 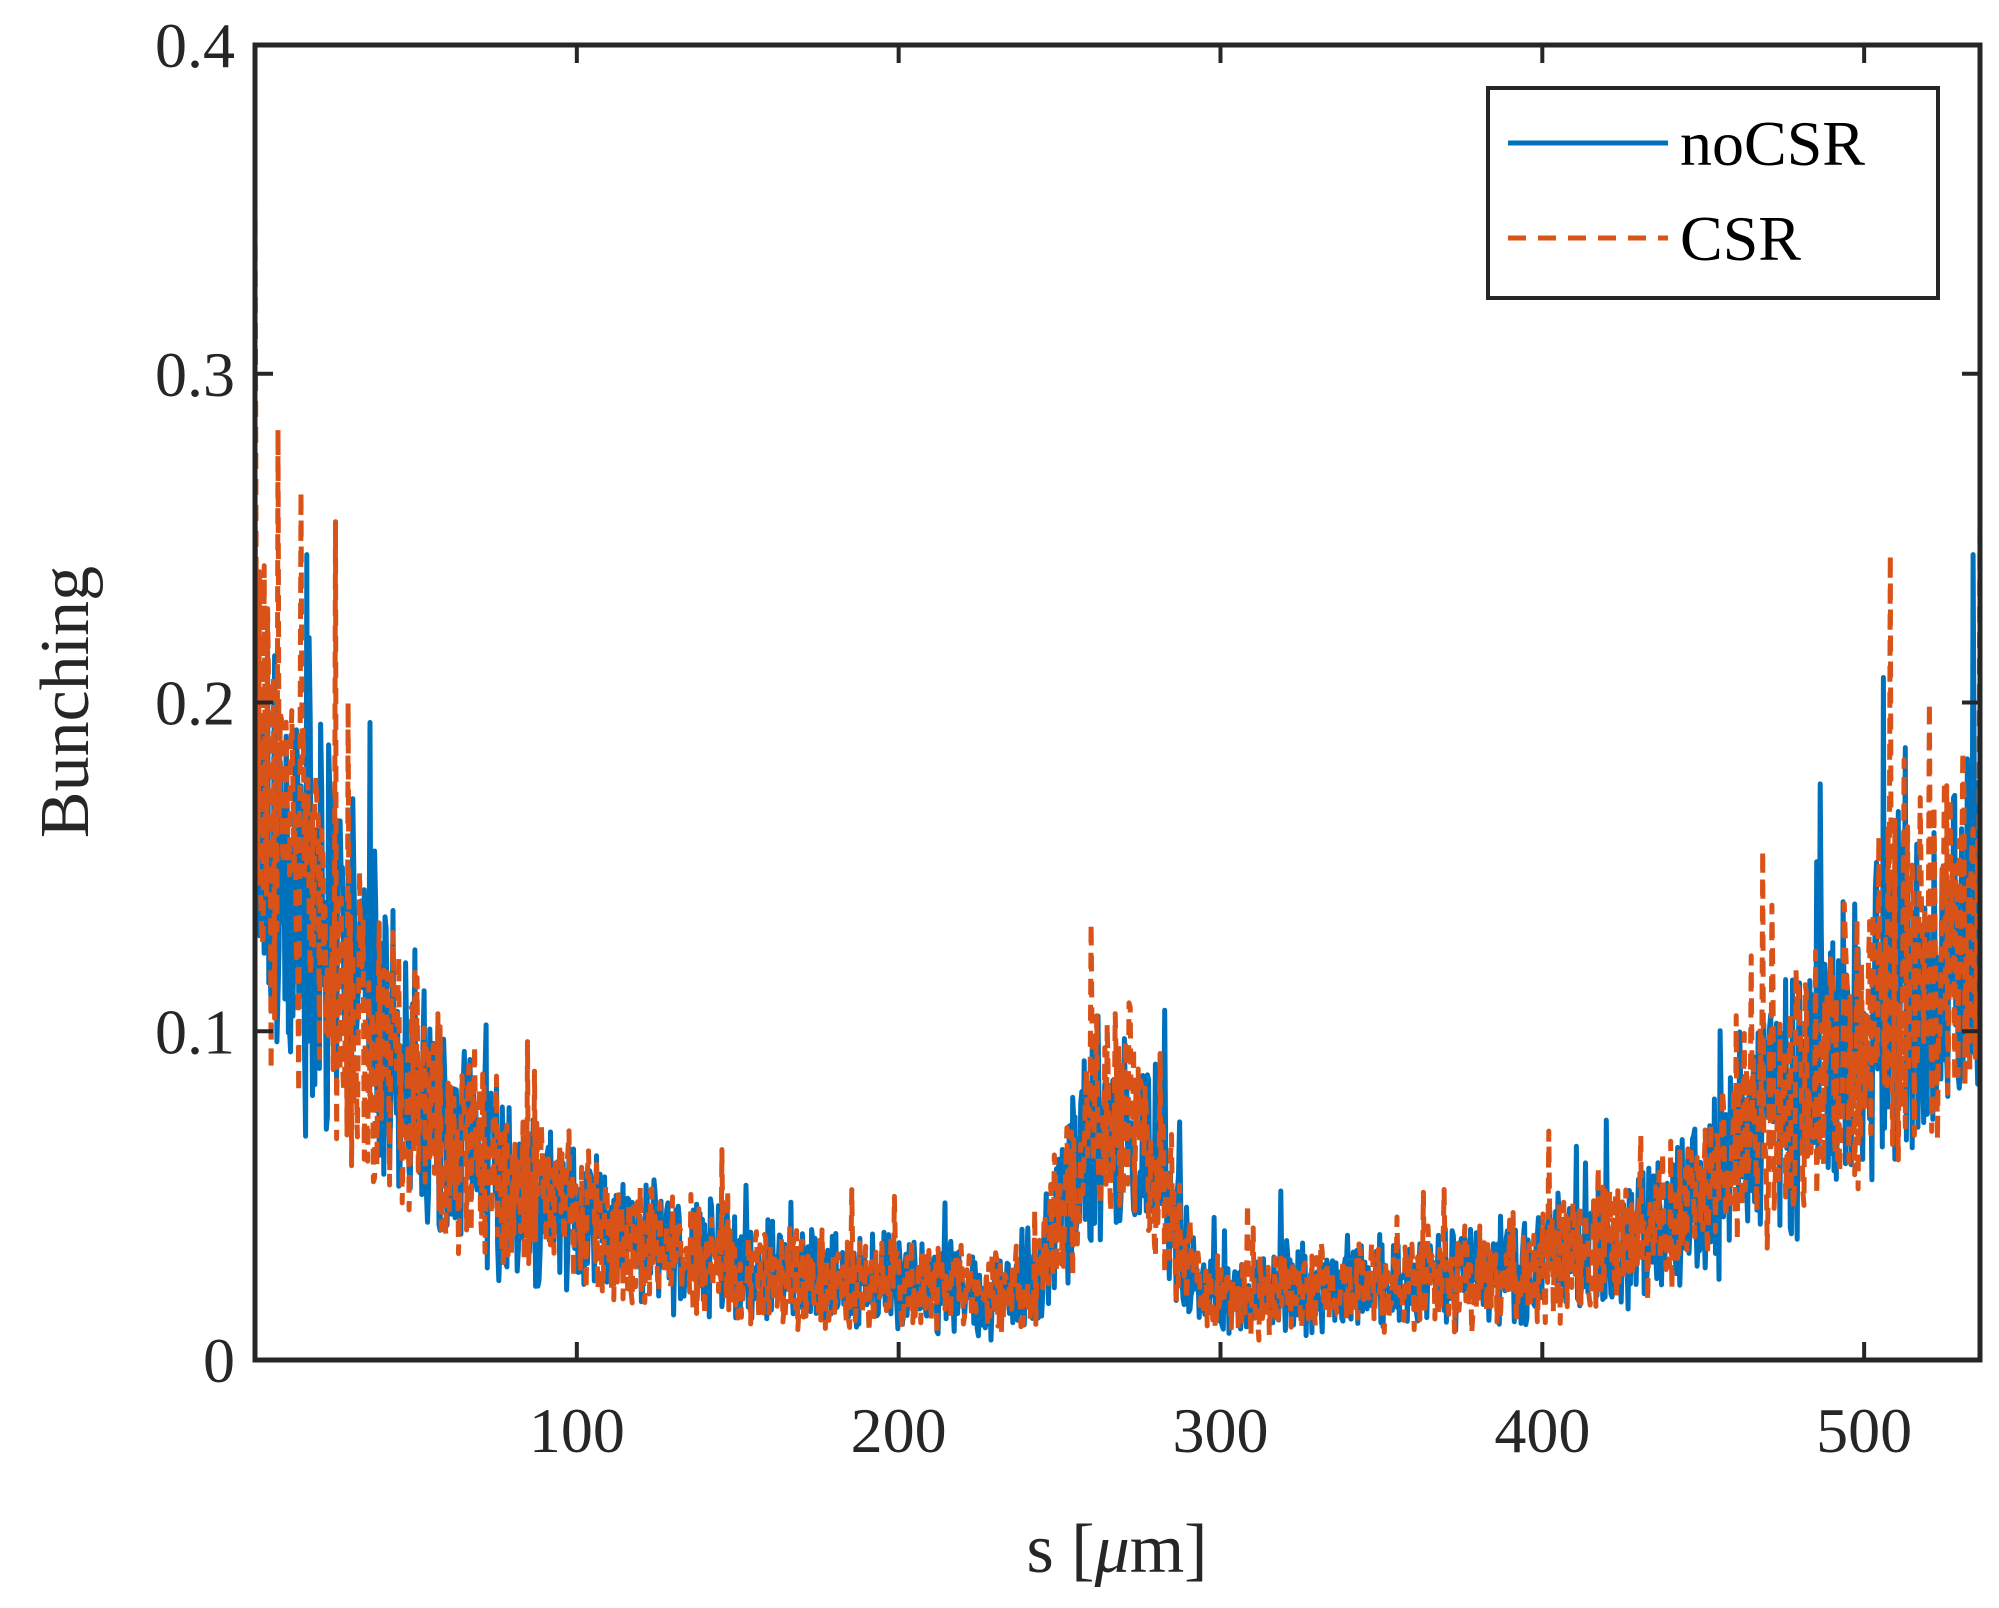 What do you see at coordinates (1112, 1549) in the screenshot?
I see `x-axis-label-symbol: μ` at bounding box center [1112, 1549].